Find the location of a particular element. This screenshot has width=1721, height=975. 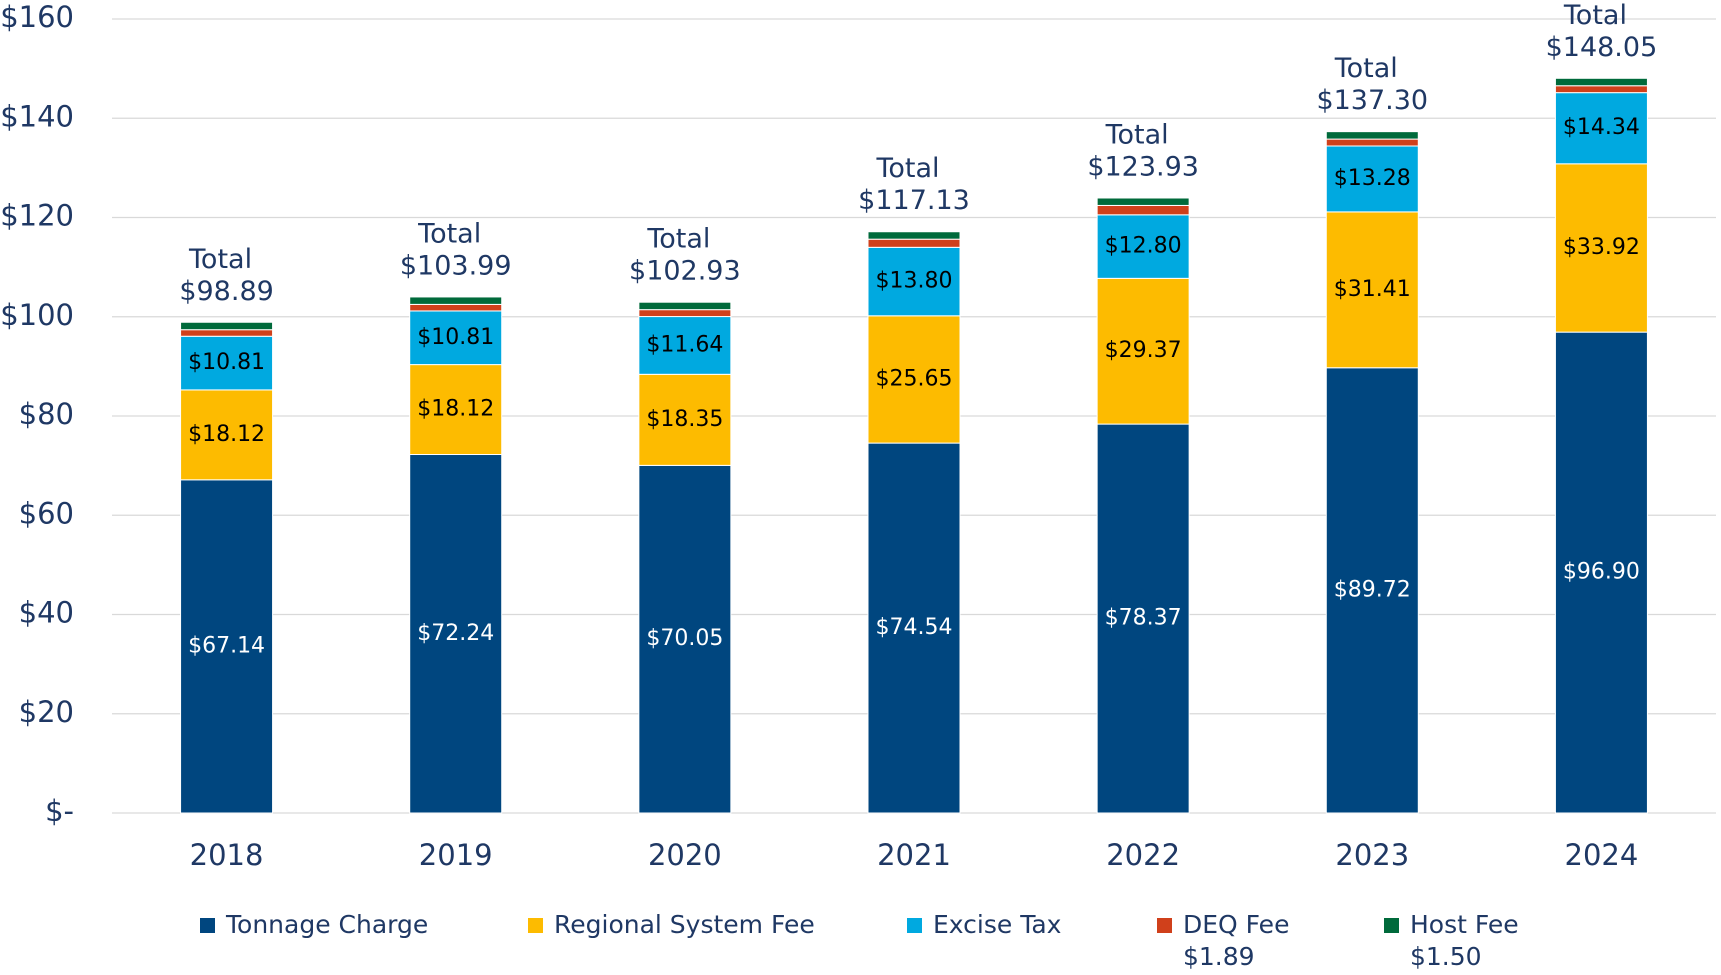

value-label: $14.34 is located at coordinates (1601, 127).